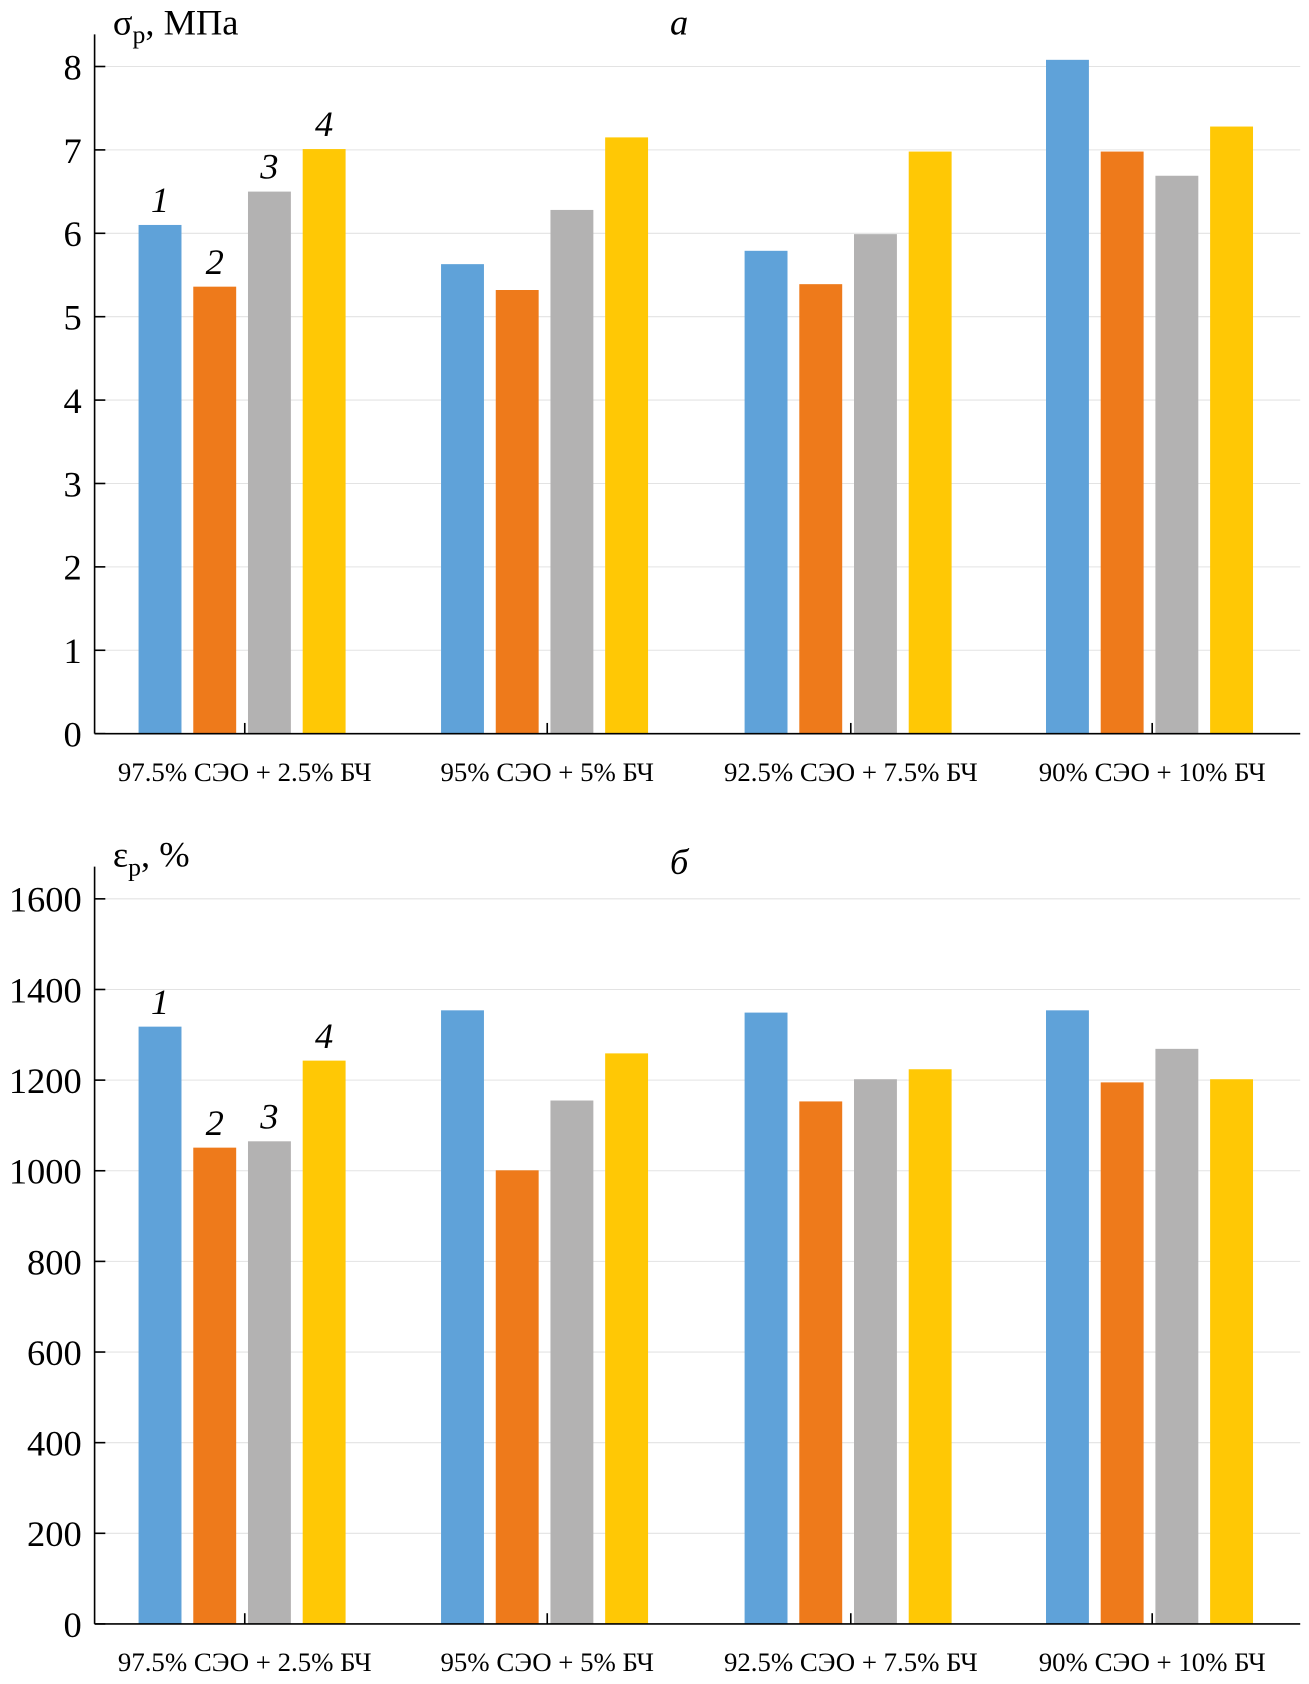  I want to click on y-tick-label: 1000, so click(45, 1172).